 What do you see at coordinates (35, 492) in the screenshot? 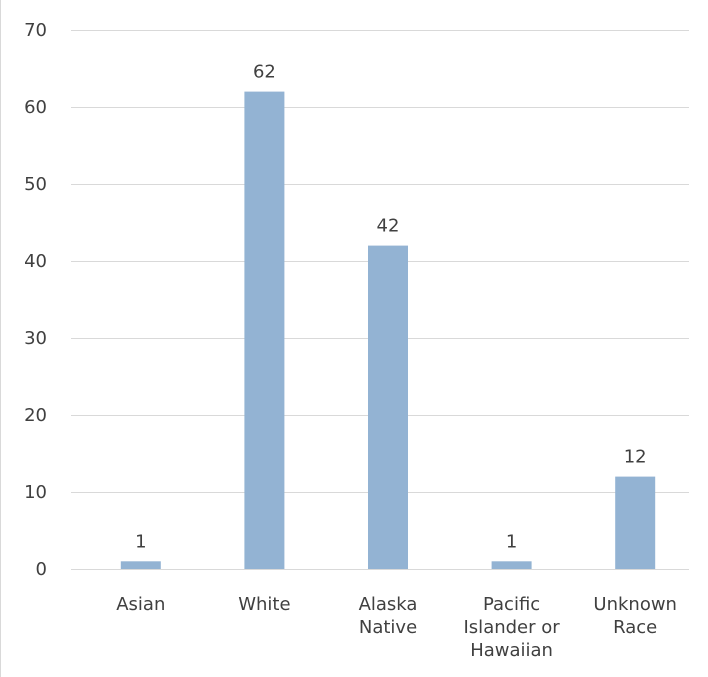
I see `y-tick-label: 10` at bounding box center [35, 492].